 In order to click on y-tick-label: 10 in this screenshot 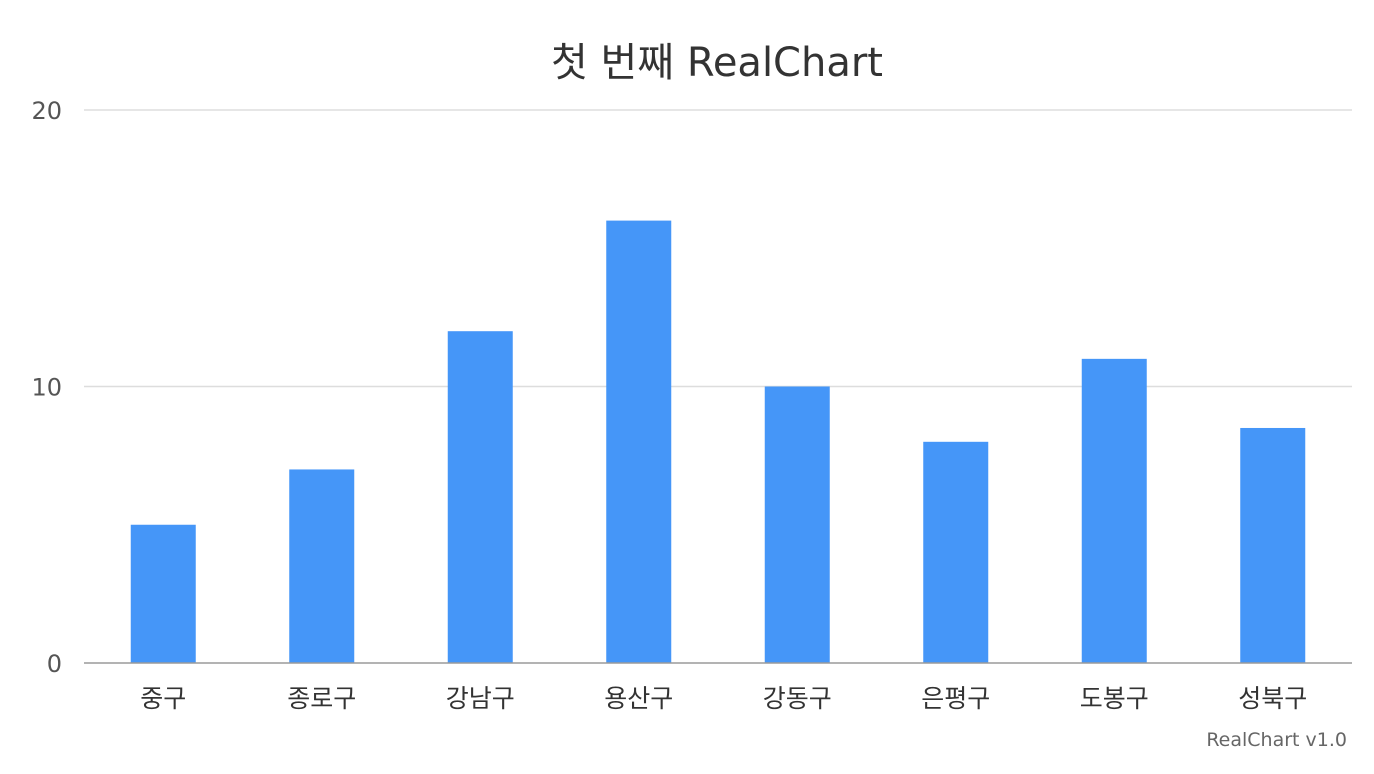, I will do `click(46, 388)`.